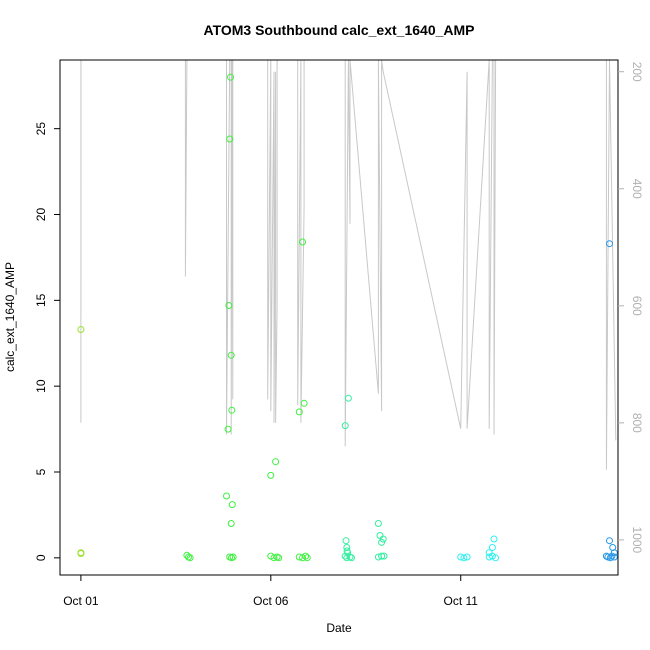 This screenshot has width=650, height=650. Describe the element at coordinates (41, 215) in the screenshot. I see `y-tick-label: 20` at that location.